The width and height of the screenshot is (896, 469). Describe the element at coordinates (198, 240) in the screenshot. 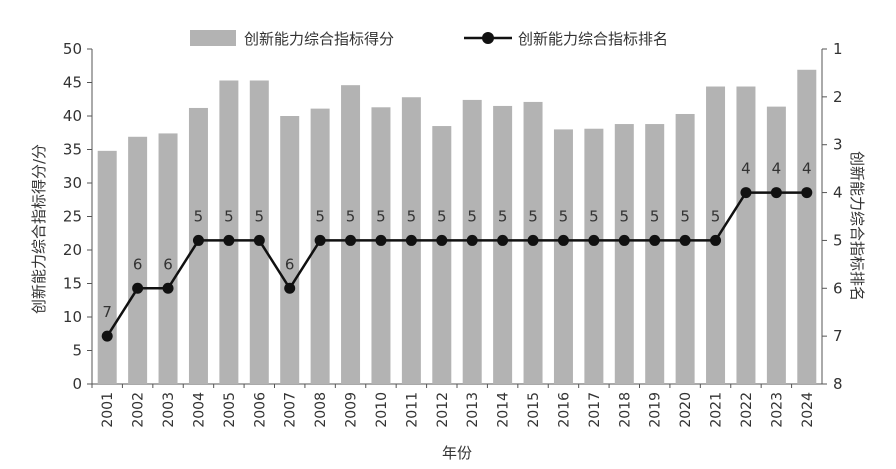

I see `rank-point-2004` at that location.